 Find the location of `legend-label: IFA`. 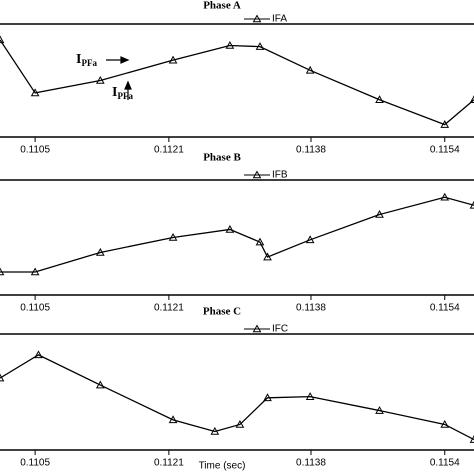

legend-label: IFA is located at coordinates (279, 19).